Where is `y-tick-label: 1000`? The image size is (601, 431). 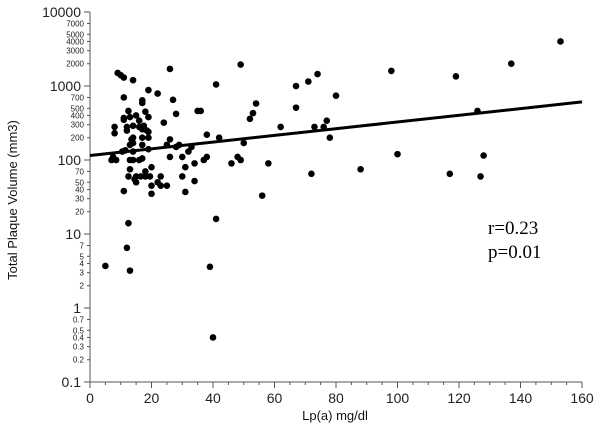 y-tick-label: 1000 is located at coordinates (65, 86).